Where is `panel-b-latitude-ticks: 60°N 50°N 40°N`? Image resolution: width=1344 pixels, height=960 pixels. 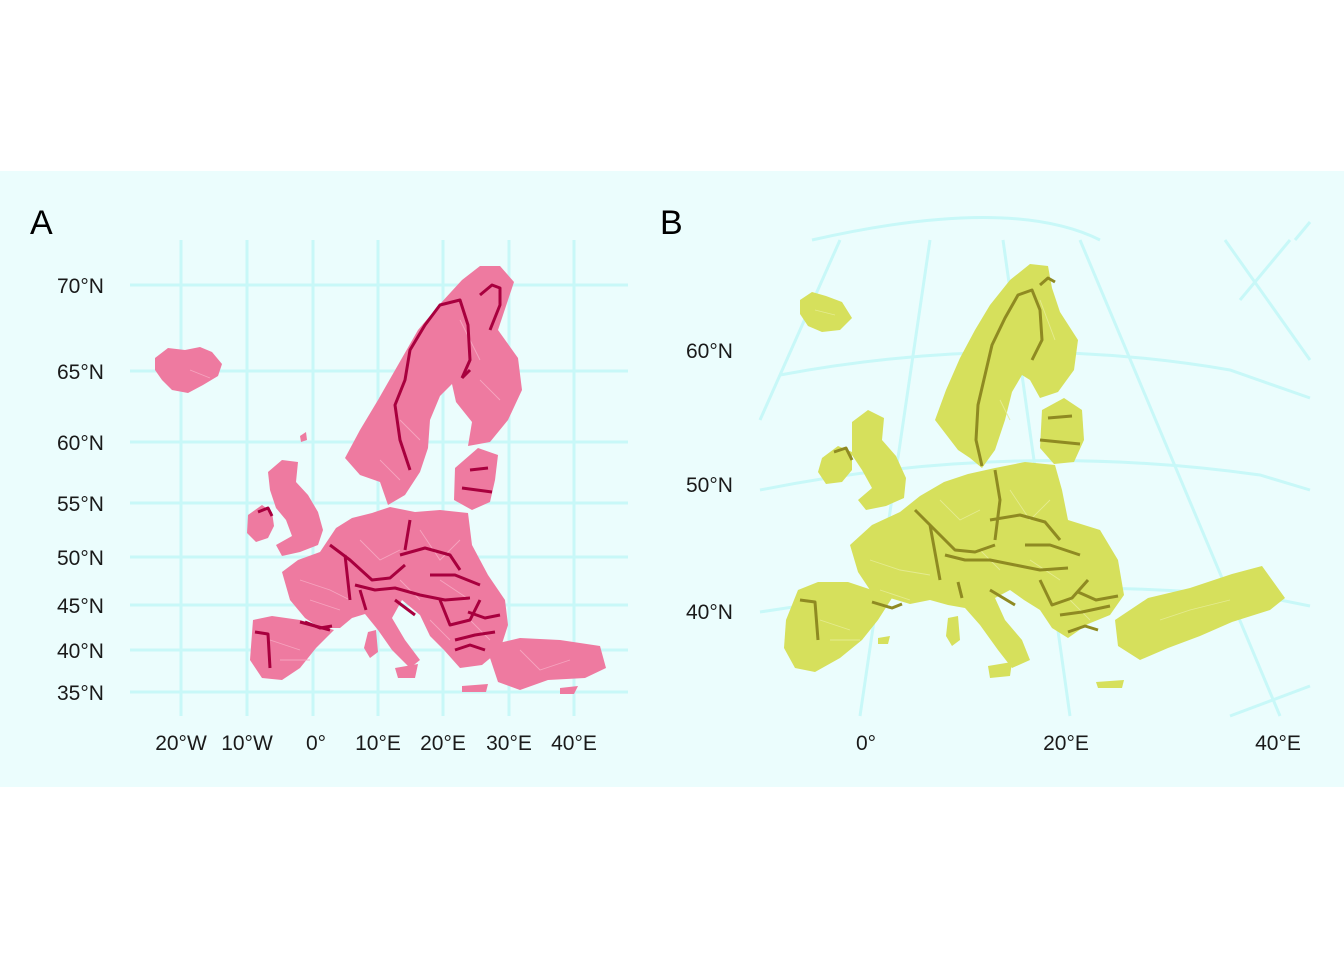 panel-b-latitude-ticks: 60°N 50°N 40°N is located at coordinates (709, 482).